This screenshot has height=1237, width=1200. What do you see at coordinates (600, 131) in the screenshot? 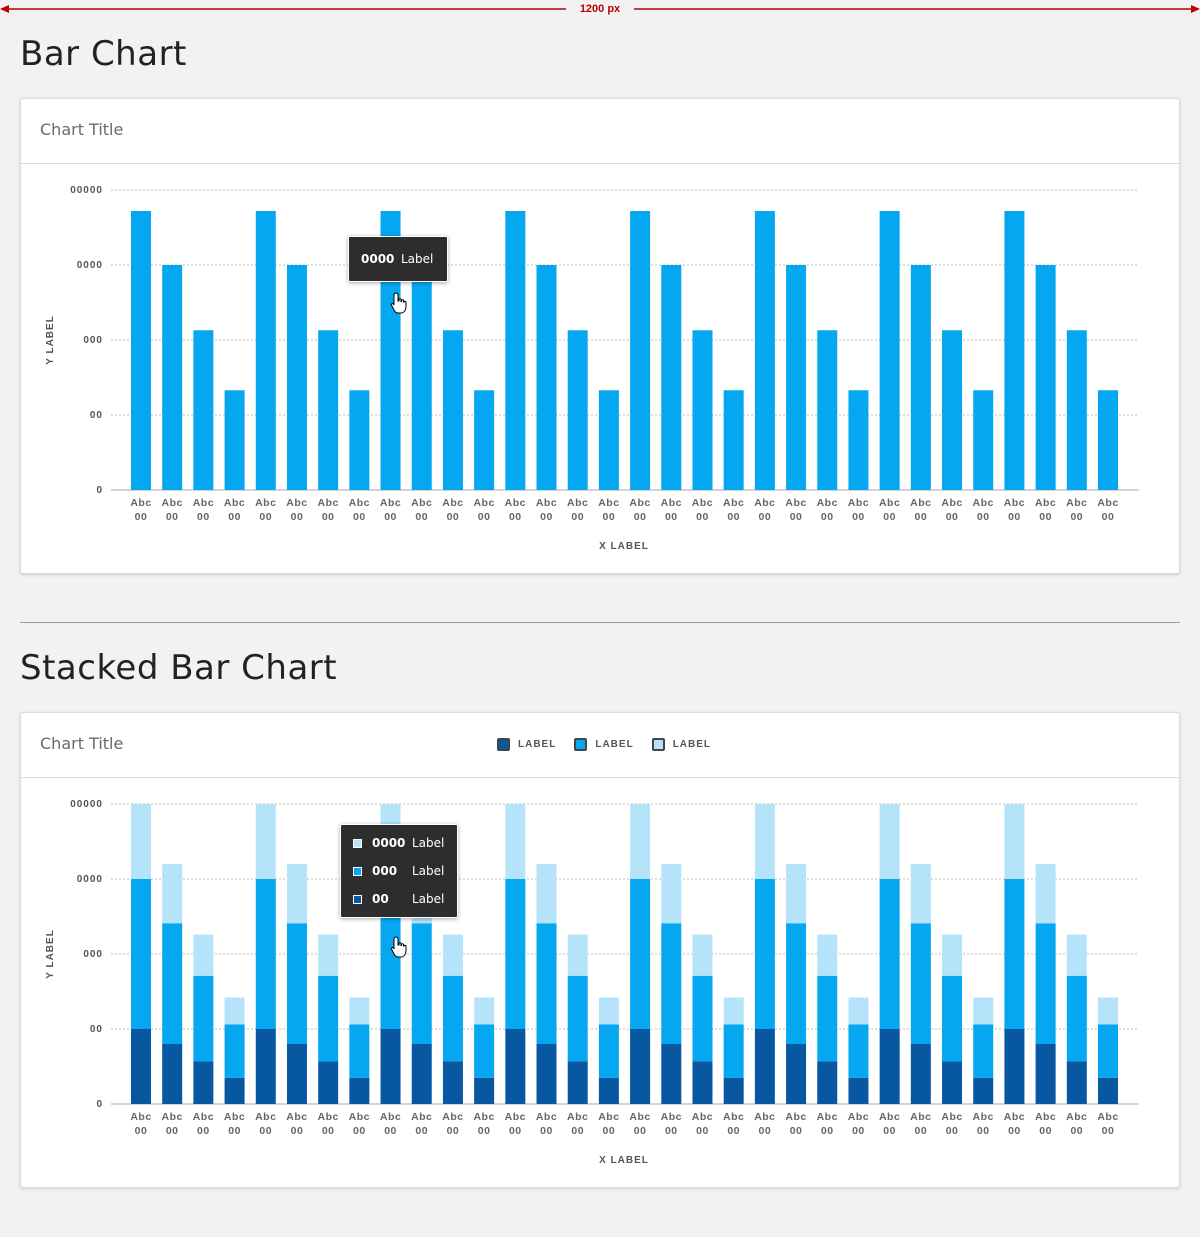
I see `bar-chart-header: Chart Title` at bounding box center [600, 131].